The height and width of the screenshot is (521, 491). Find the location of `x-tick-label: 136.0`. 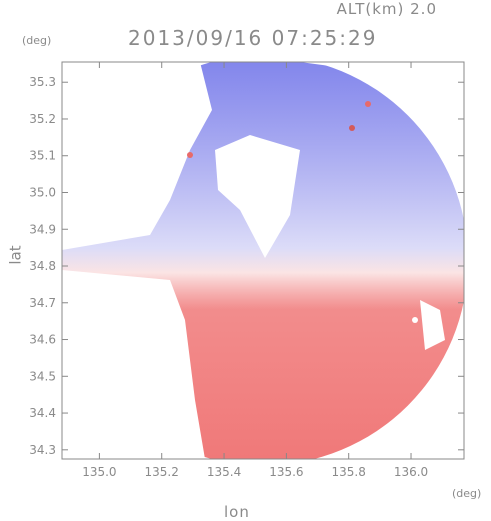

x-tick-label: 136.0 is located at coordinates (411, 472).